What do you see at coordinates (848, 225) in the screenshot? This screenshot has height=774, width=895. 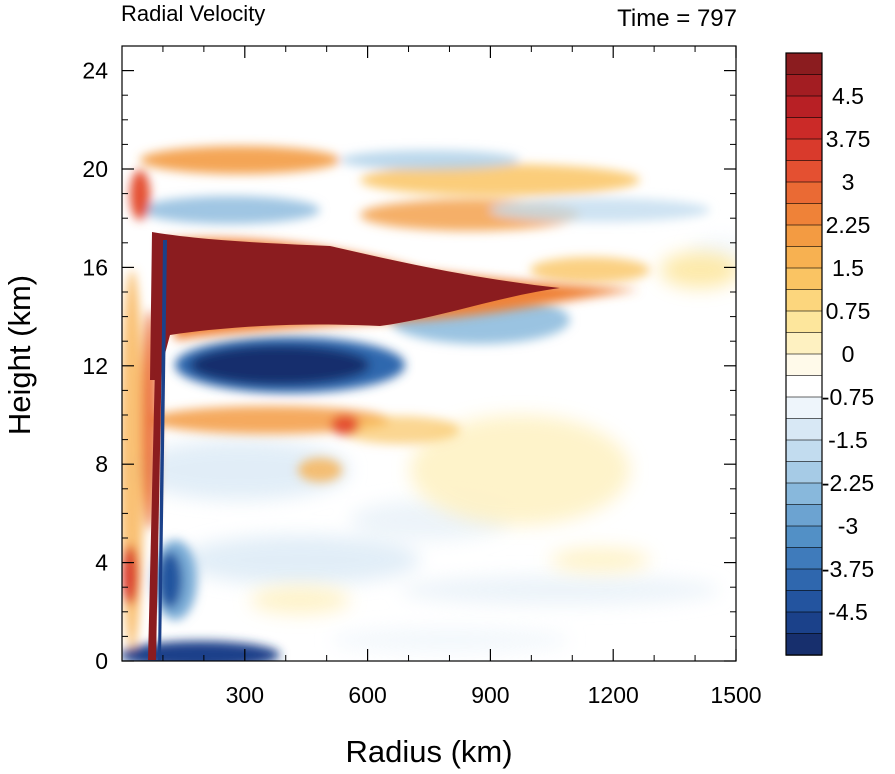 I see `colorbar-label: 2.25` at bounding box center [848, 225].